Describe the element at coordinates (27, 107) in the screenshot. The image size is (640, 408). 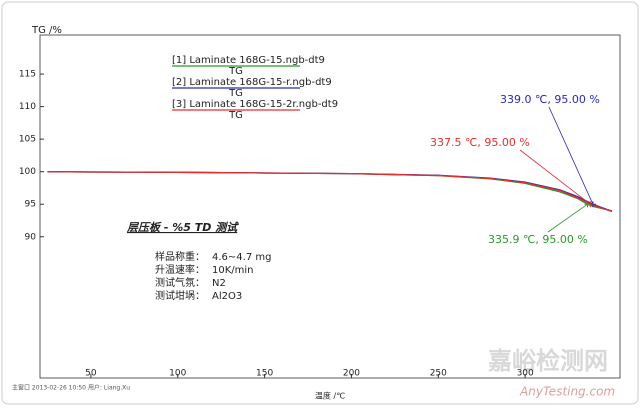
I see `y-tick-label: 110` at that location.